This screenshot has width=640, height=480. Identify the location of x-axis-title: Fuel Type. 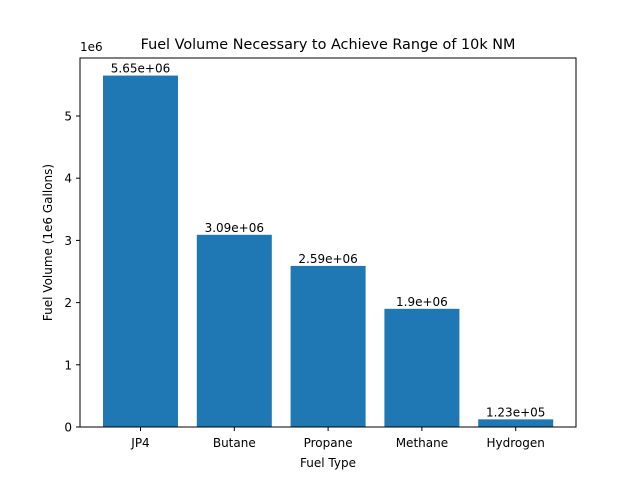
(328, 463).